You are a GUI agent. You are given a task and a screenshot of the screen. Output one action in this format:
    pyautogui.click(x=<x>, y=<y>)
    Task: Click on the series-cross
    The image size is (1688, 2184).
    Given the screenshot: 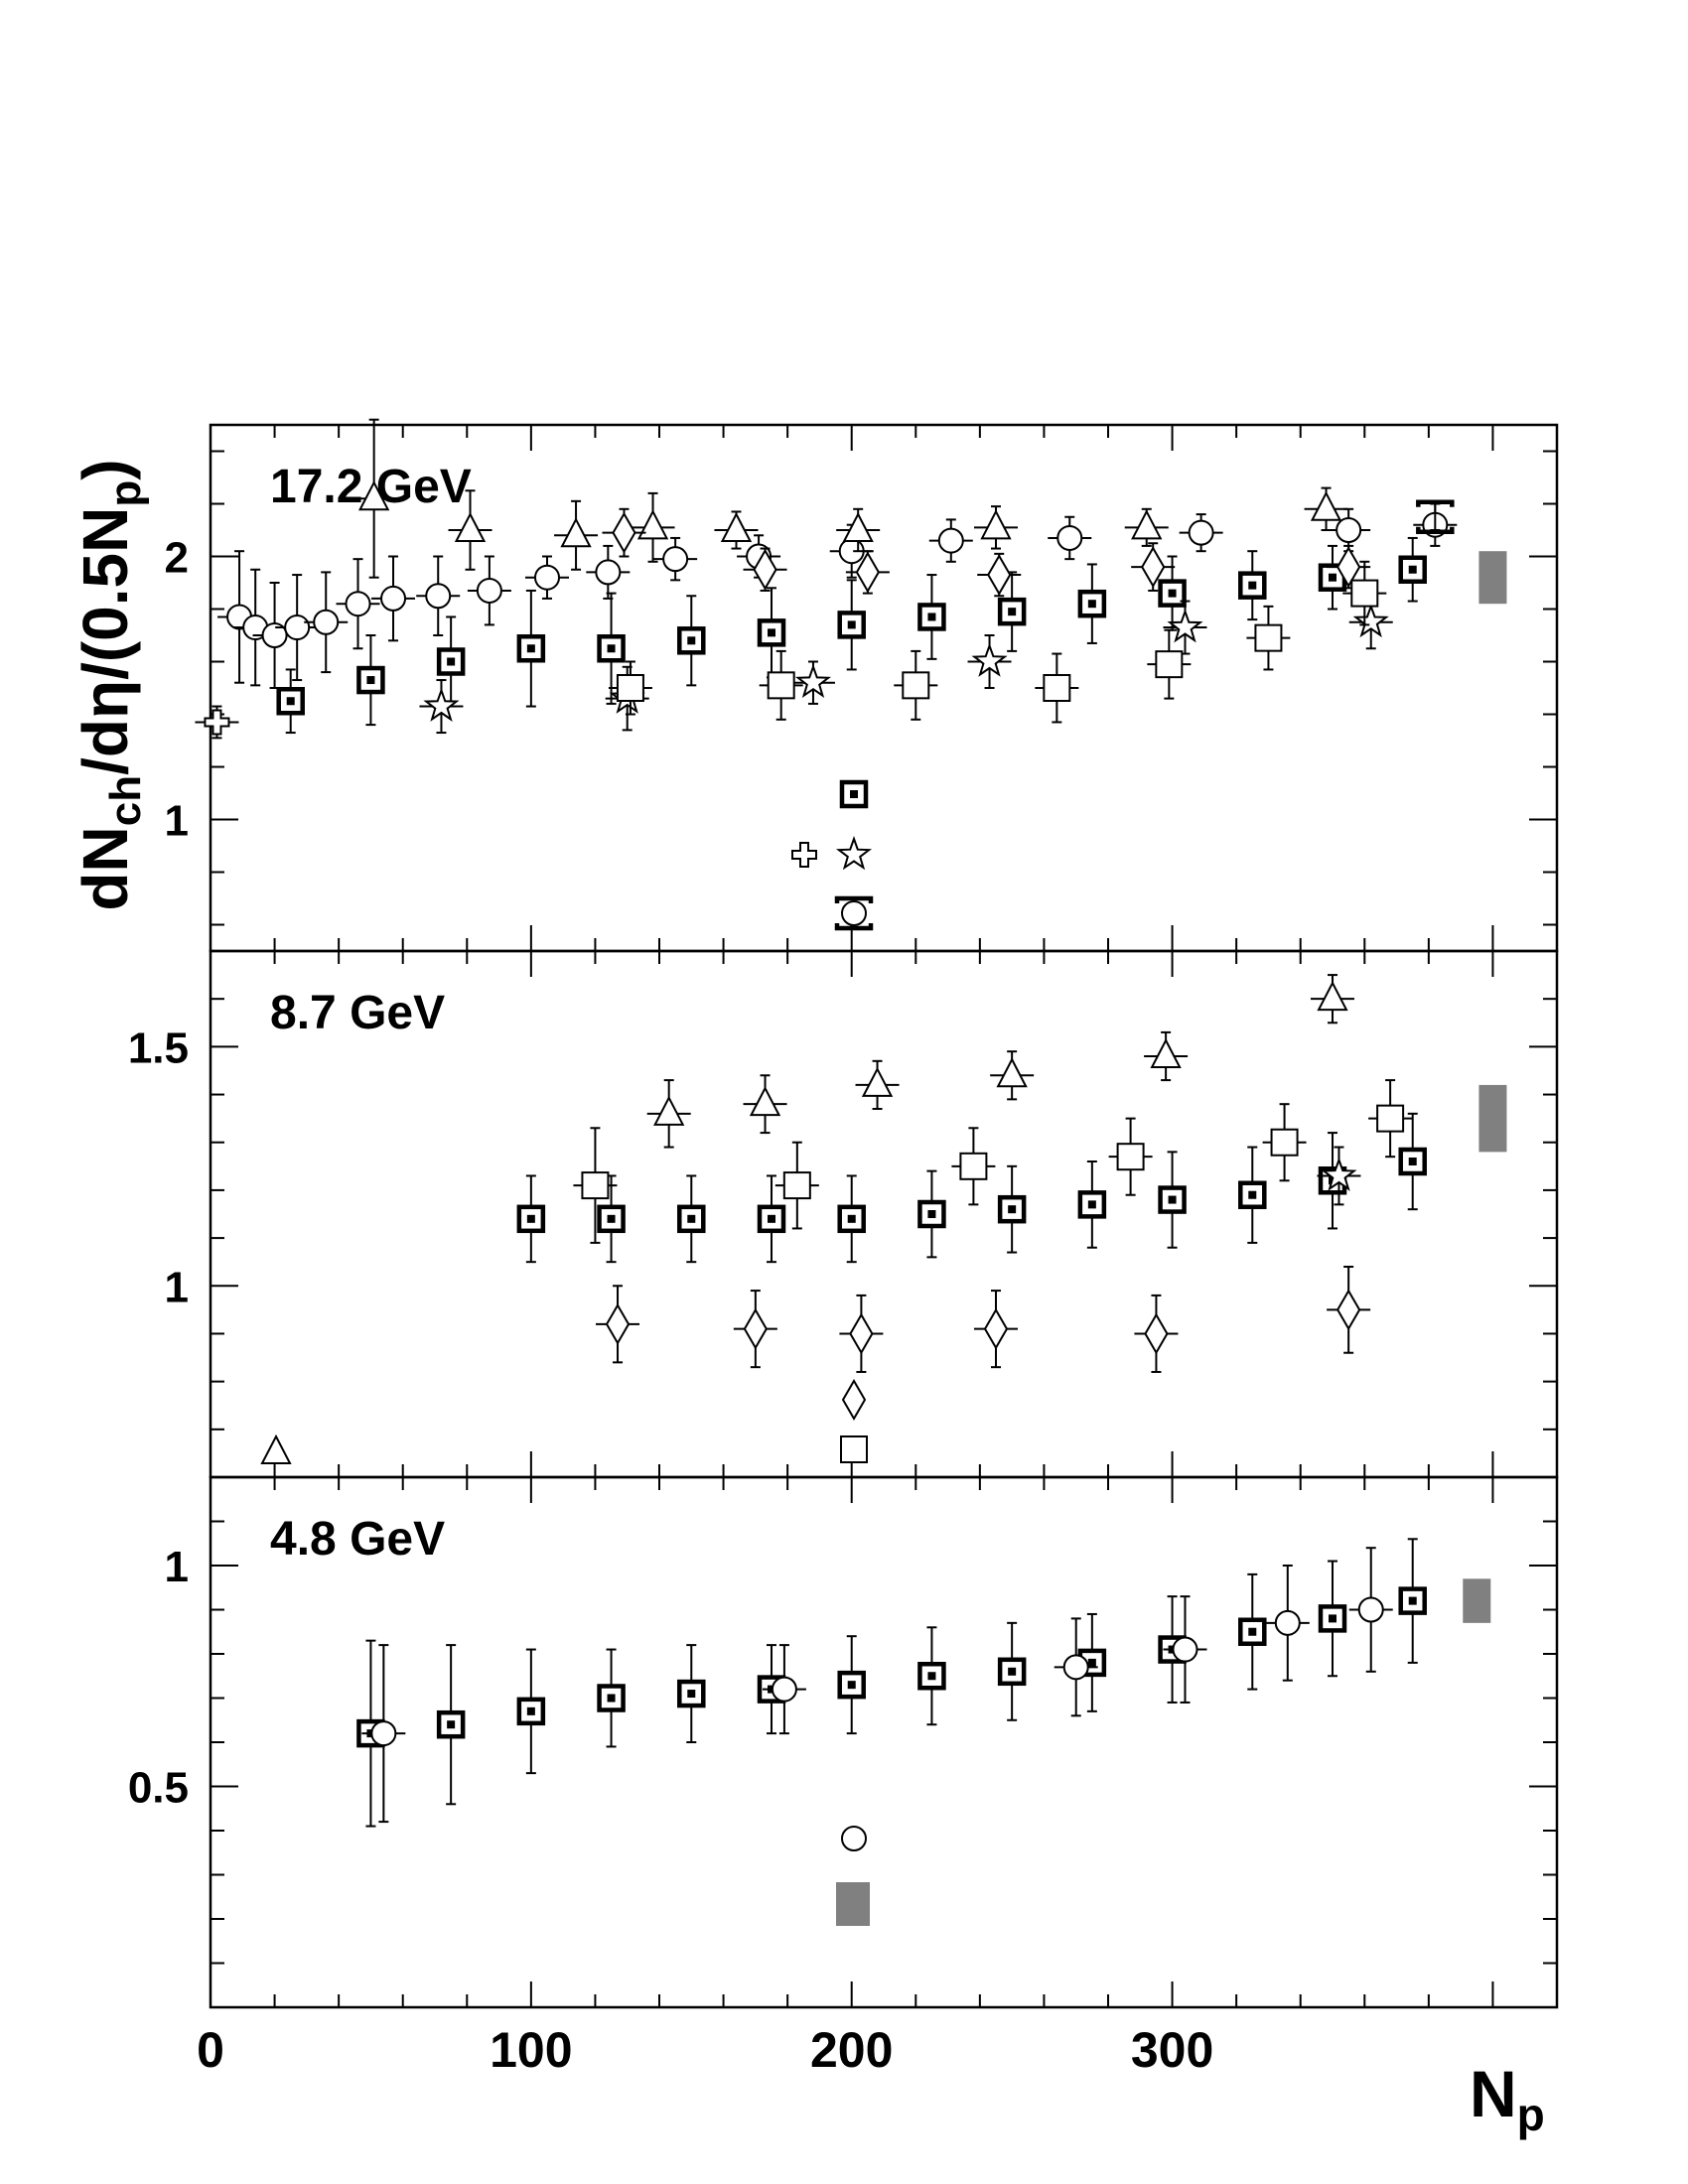 What is the action you would take?
    pyautogui.click(x=217, y=722)
    